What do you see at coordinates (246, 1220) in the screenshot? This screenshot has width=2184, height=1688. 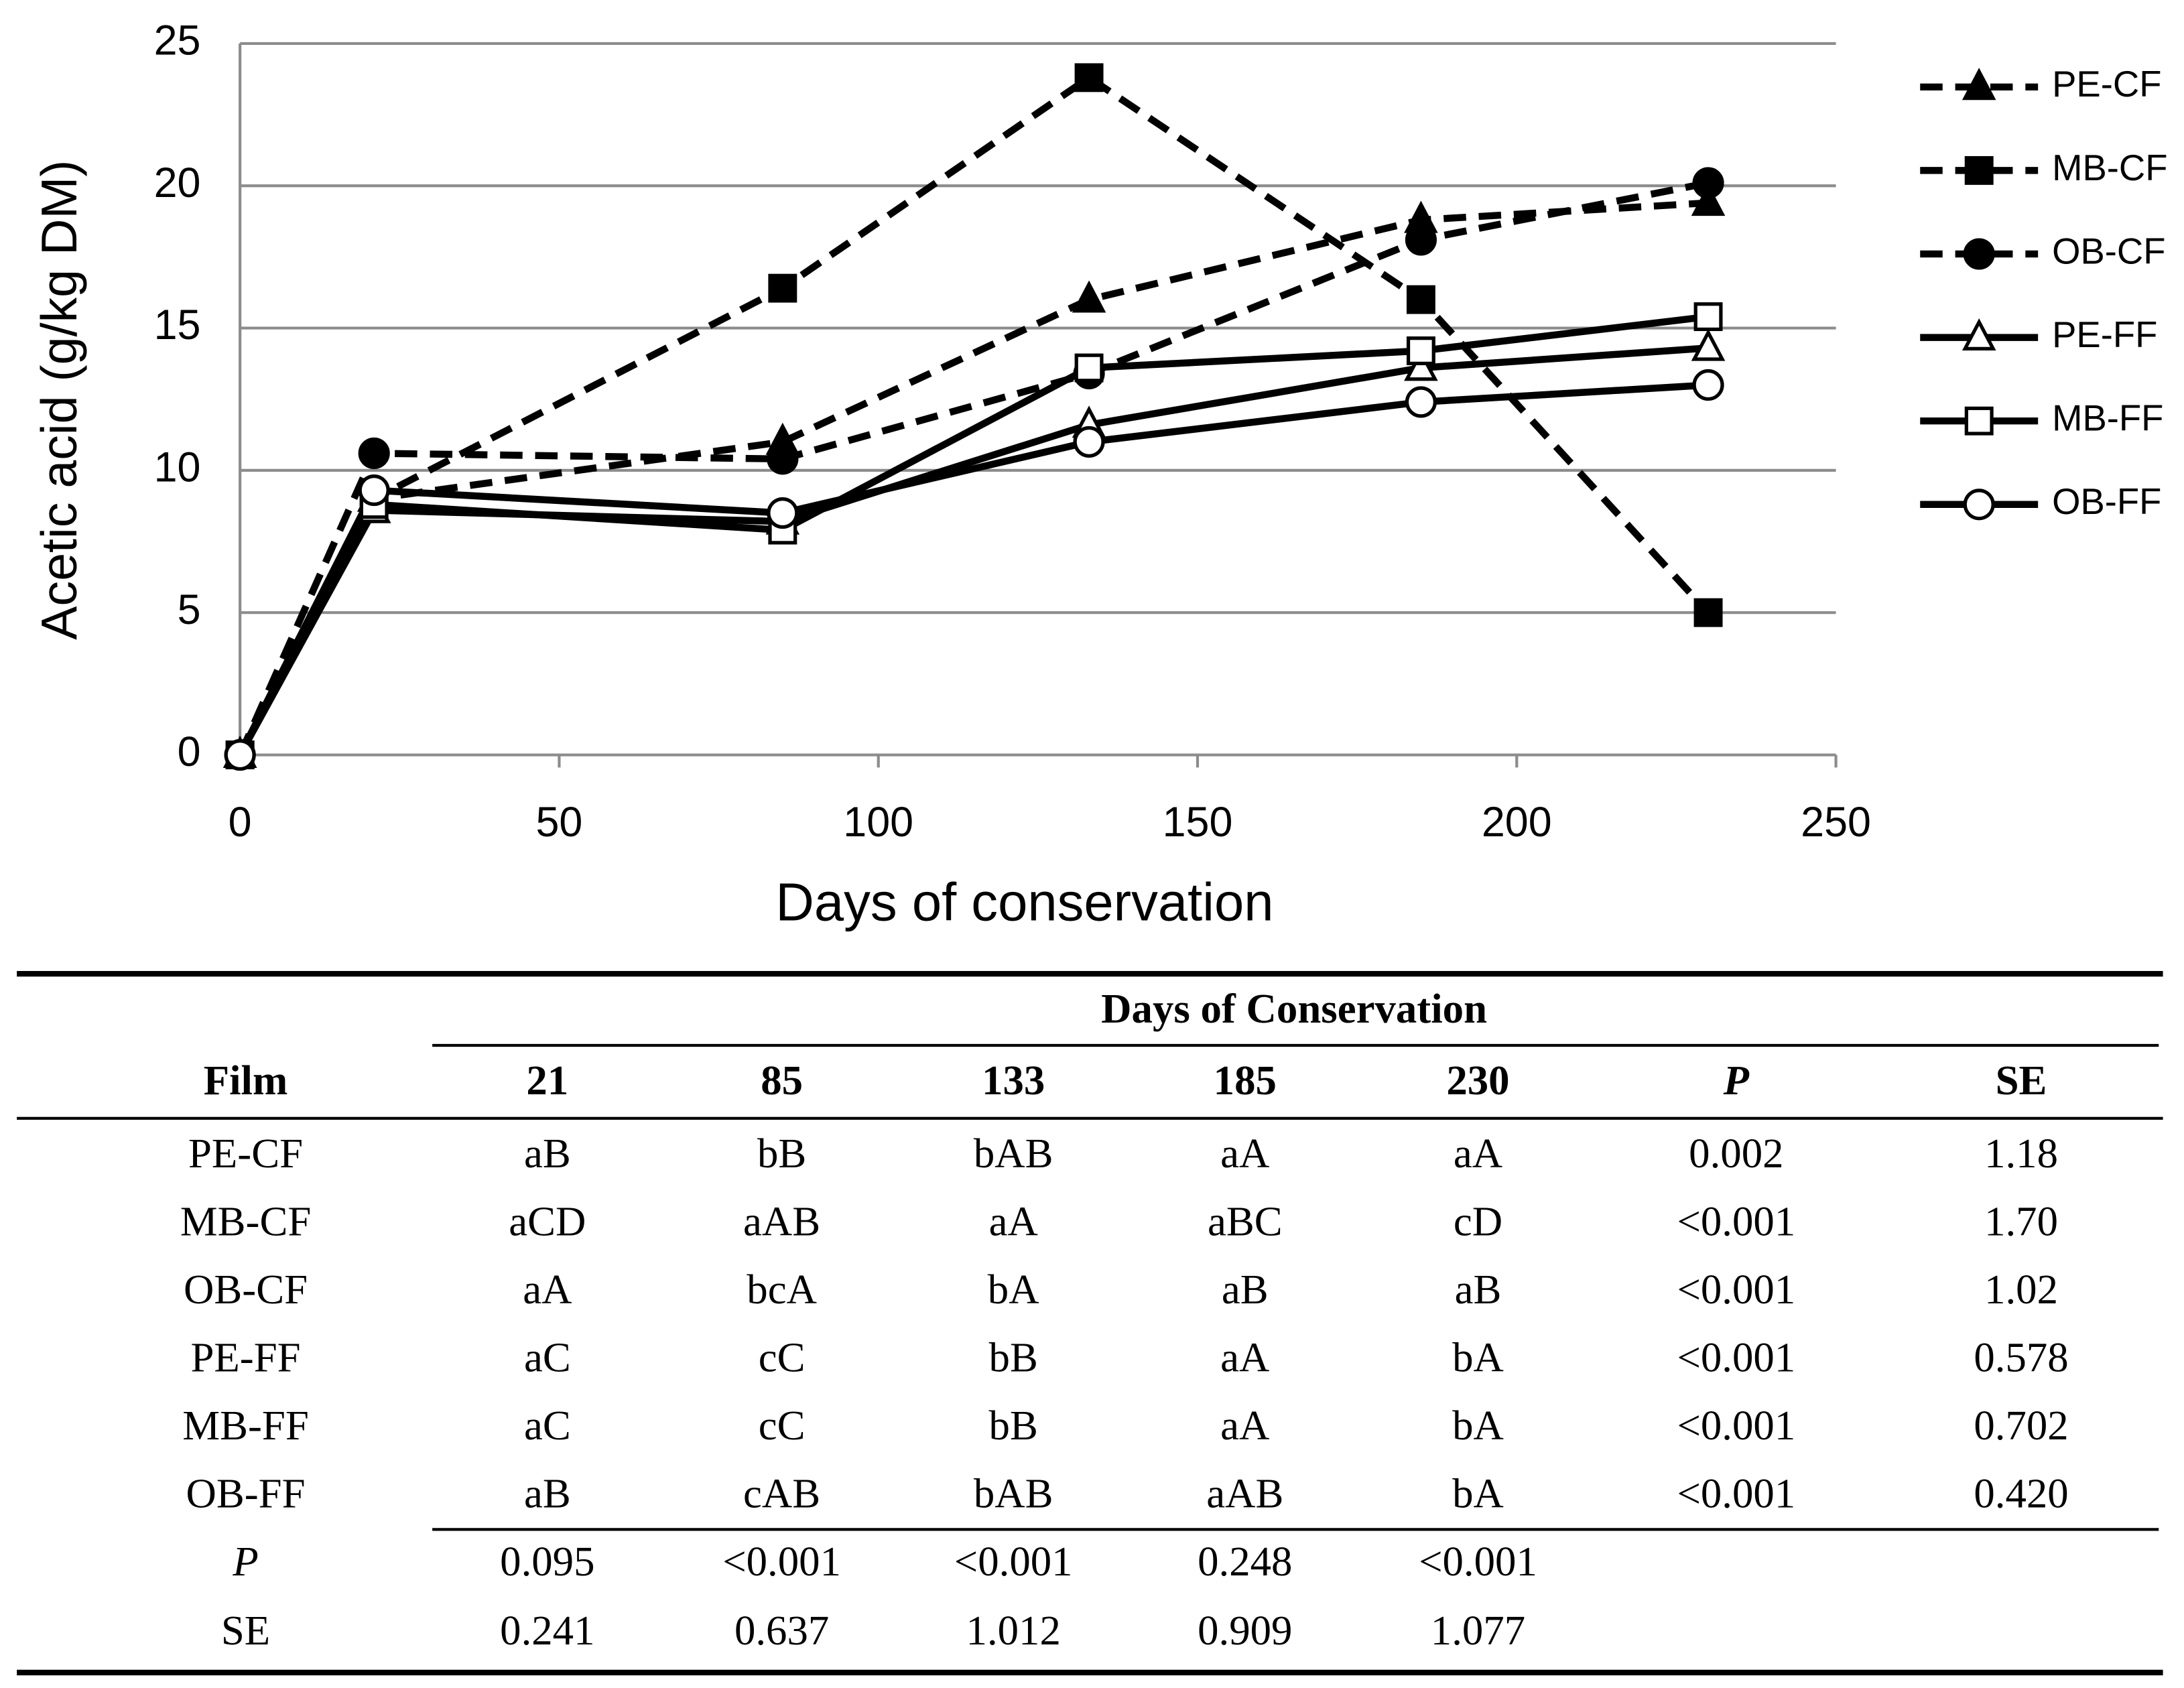 I see `table-cell: MB-CF` at bounding box center [246, 1220].